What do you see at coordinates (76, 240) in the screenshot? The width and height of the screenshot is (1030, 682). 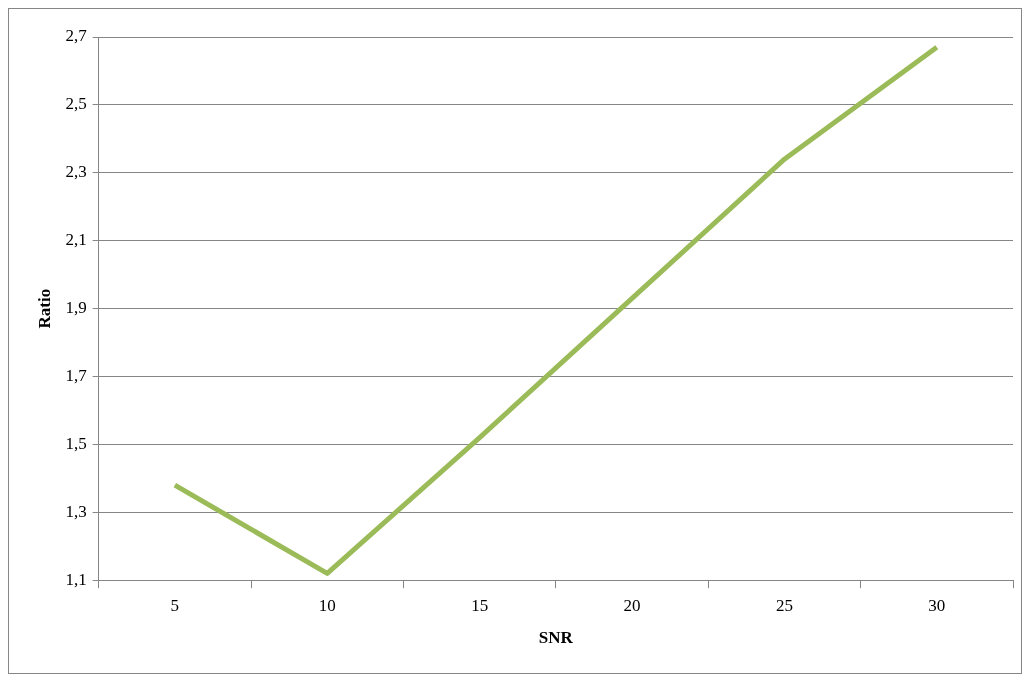 I see `y-tick-label: 2,1` at bounding box center [76, 240].